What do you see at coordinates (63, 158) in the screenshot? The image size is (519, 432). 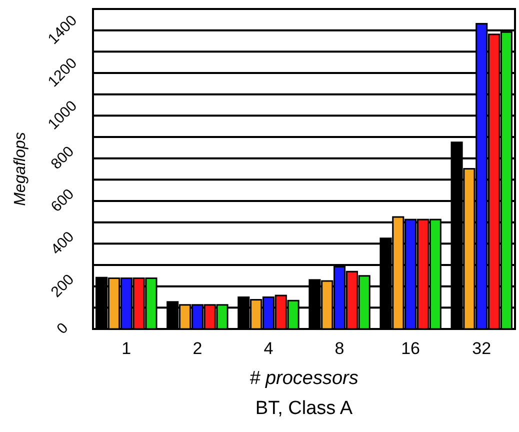 I see `y-tick-label: 800` at bounding box center [63, 158].